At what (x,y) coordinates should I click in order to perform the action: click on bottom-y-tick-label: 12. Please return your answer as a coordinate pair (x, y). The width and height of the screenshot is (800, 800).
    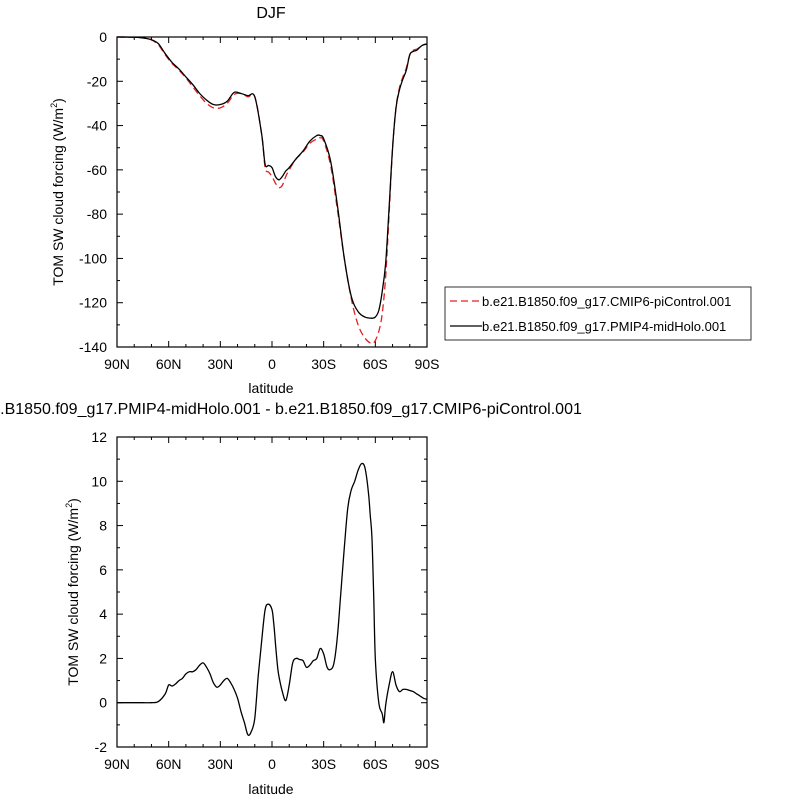
    Looking at the image, I should click on (99, 437).